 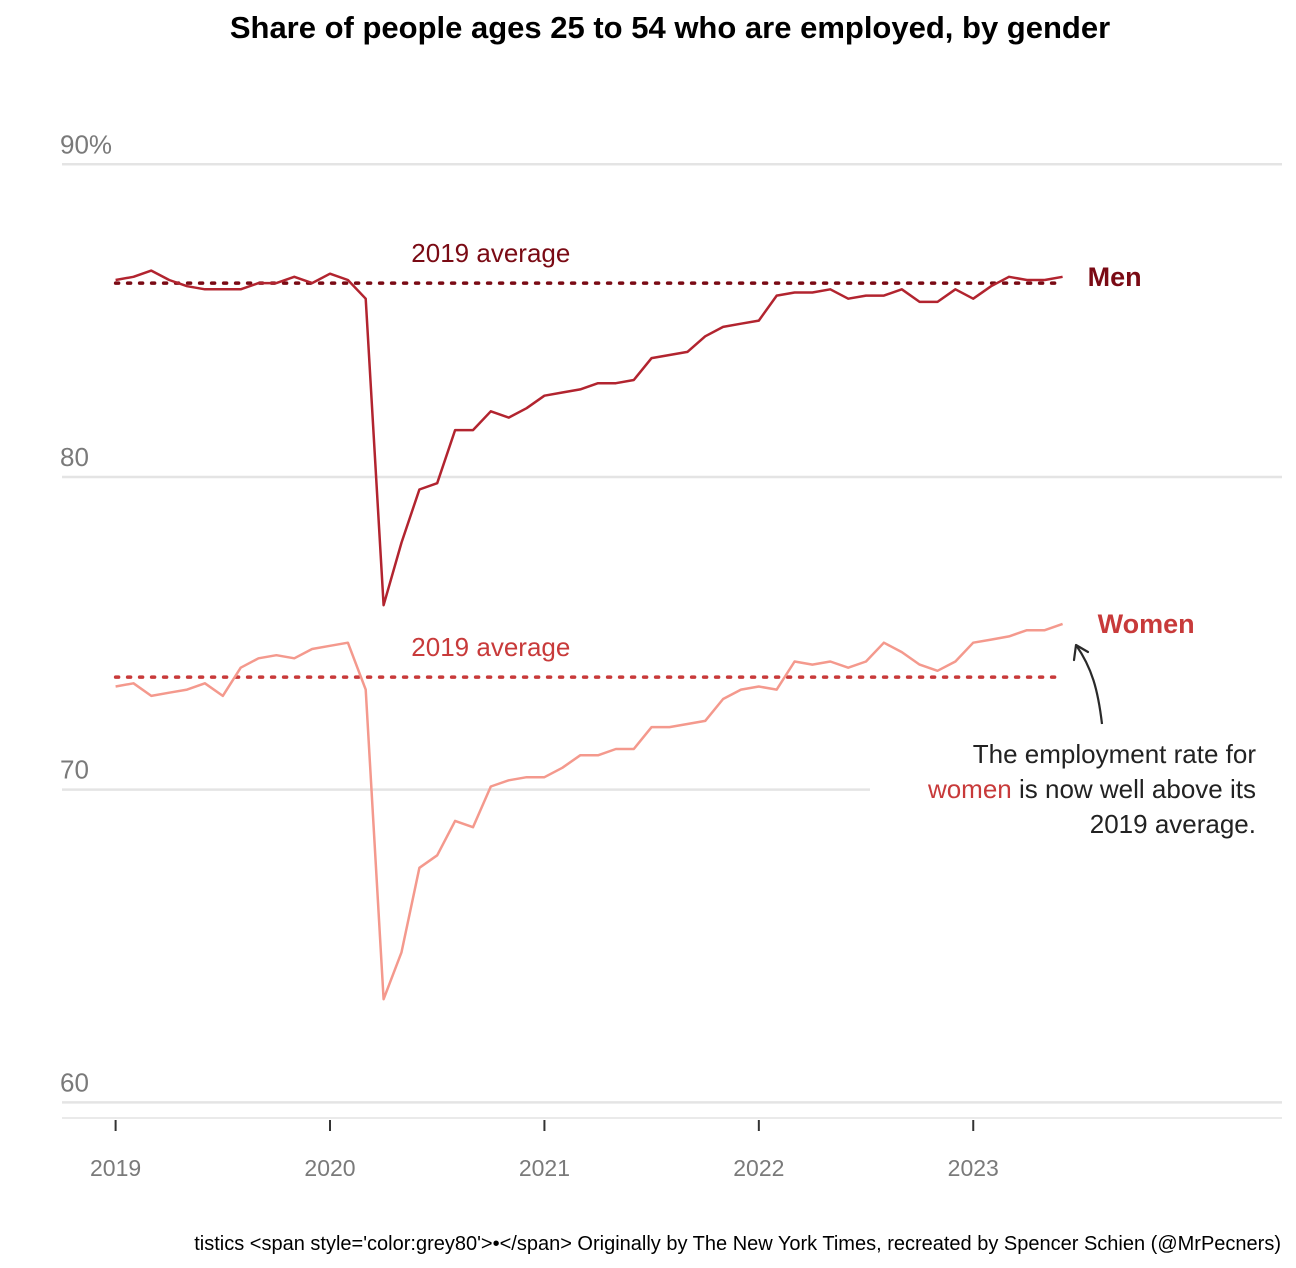 I want to click on annotation-highlight-women: women, so click(x=969, y=789).